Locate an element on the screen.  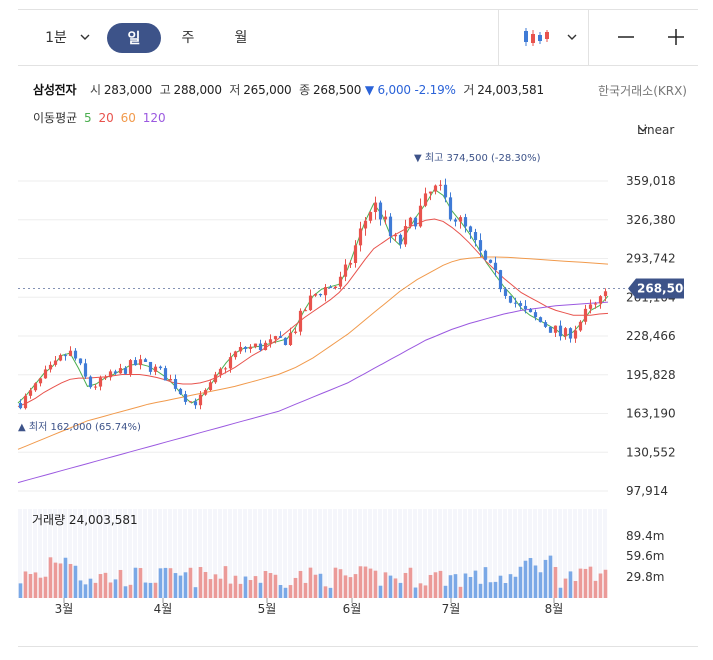
scale-label: Linear is located at coordinates (656, 130).